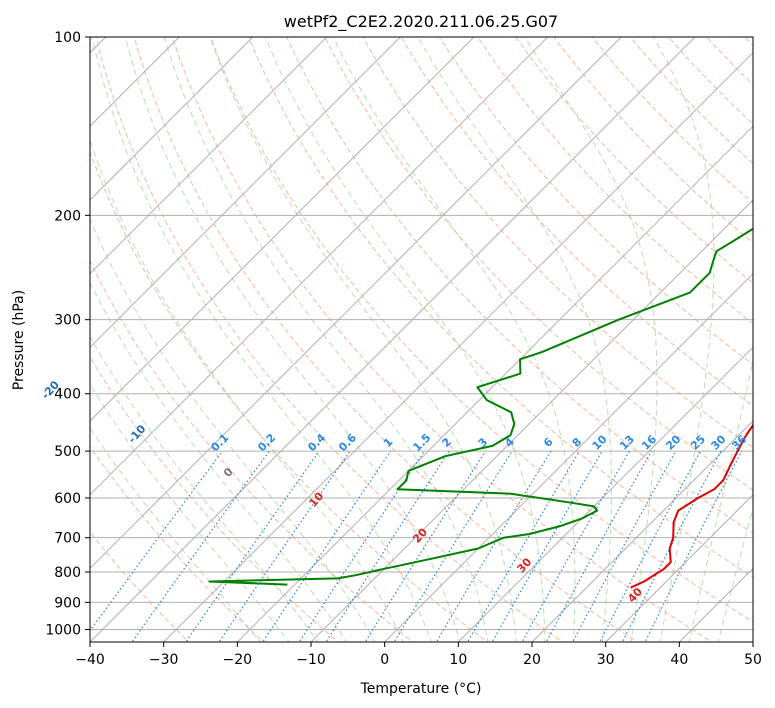 The image size is (775, 708). What do you see at coordinates (67, 321) in the screenshot?
I see `y-tick-label: 300` at bounding box center [67, 321].